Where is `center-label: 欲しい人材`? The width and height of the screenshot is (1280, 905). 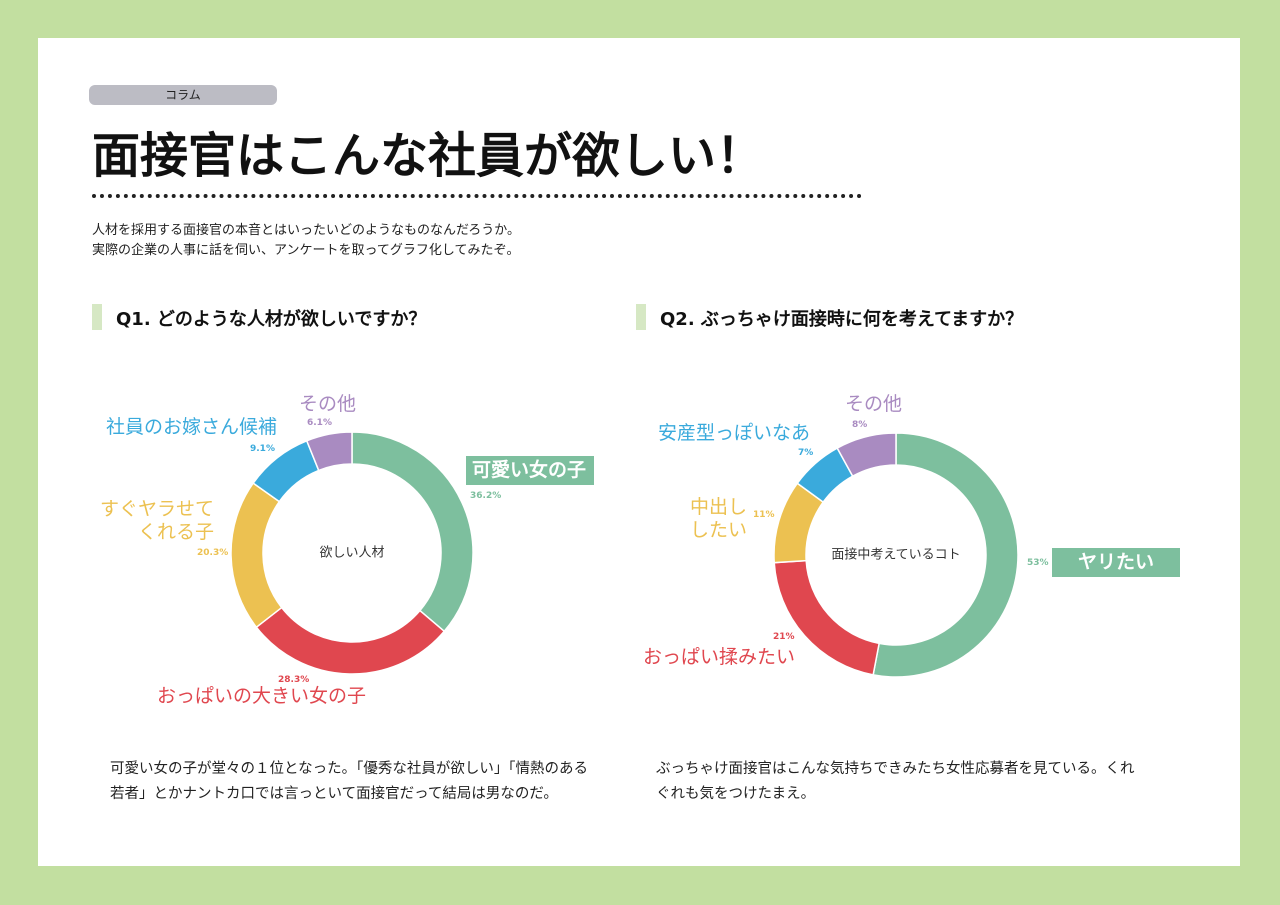
center-label: 欲しい人材 is located at coordinates (351, 553).